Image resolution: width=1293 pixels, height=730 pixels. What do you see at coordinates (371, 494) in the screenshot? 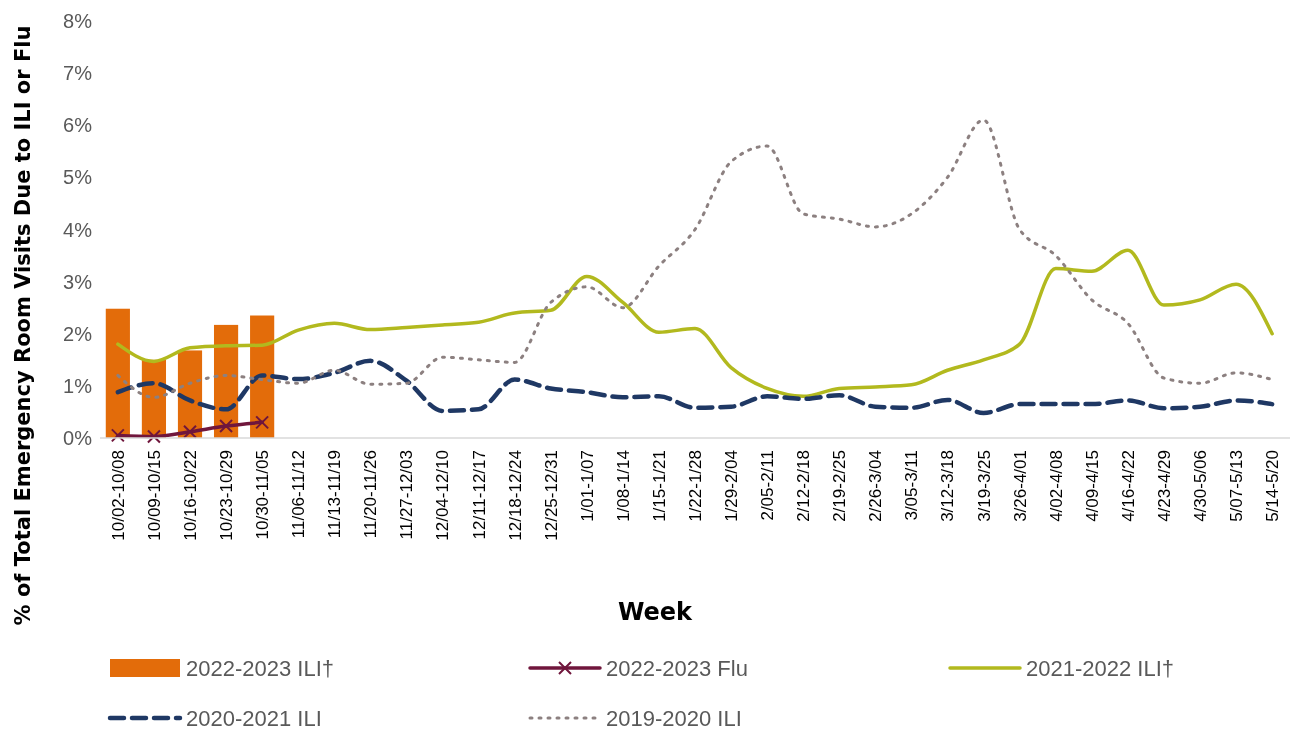
I see `x-tick-label: 11/20-11/26` at bounding box center [371, 494].